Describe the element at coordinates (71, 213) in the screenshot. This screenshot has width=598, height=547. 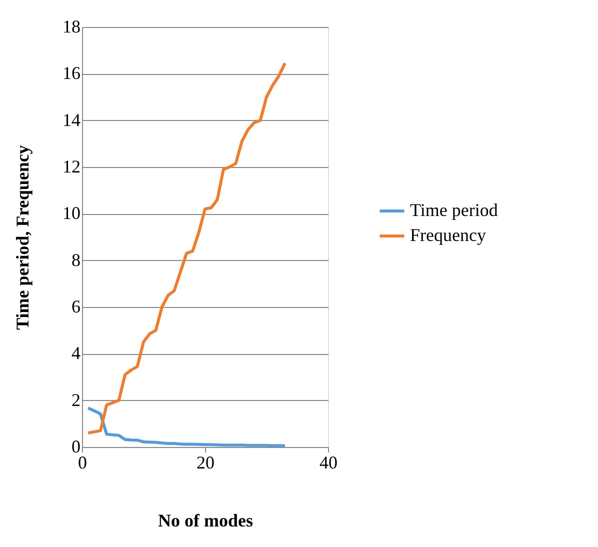
I see `y-tick-label: 10` at that location.